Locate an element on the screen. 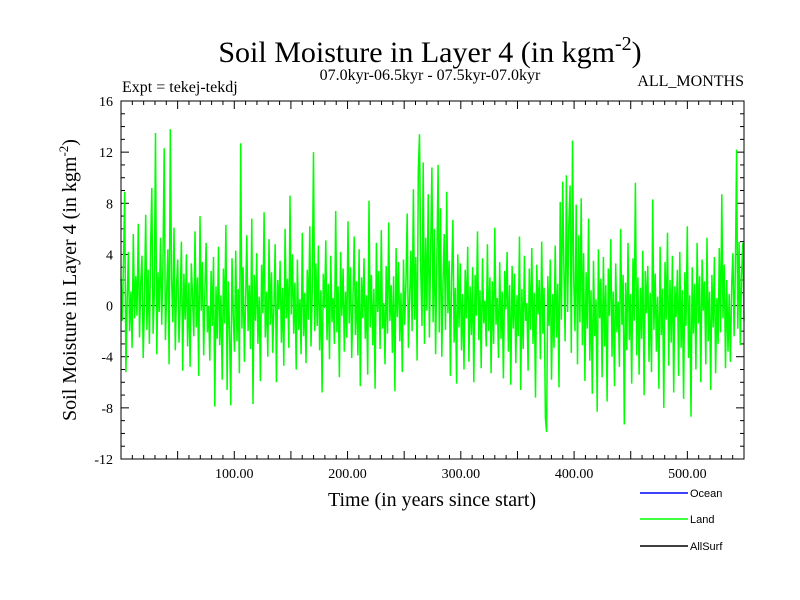 This screenshot has width=800, height=600. x-tick-label: 400.00 is located at coordinates (574, 474).